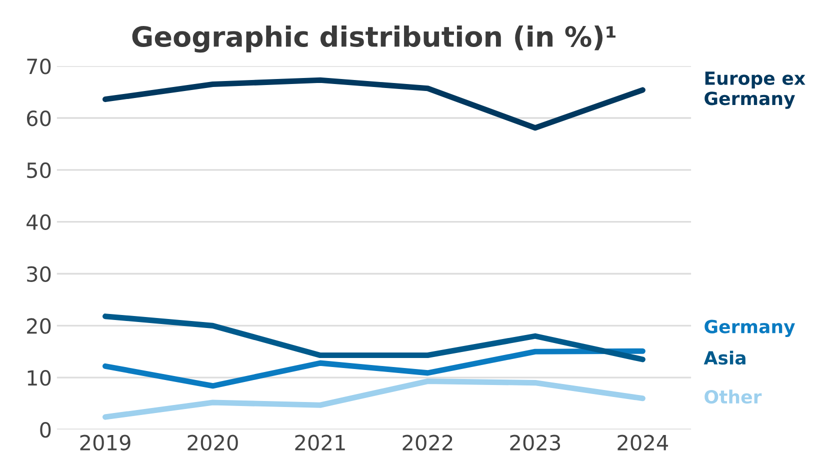 The image size is (813, 472). I want to click on y-tick-label: 40, so click(38, 222).